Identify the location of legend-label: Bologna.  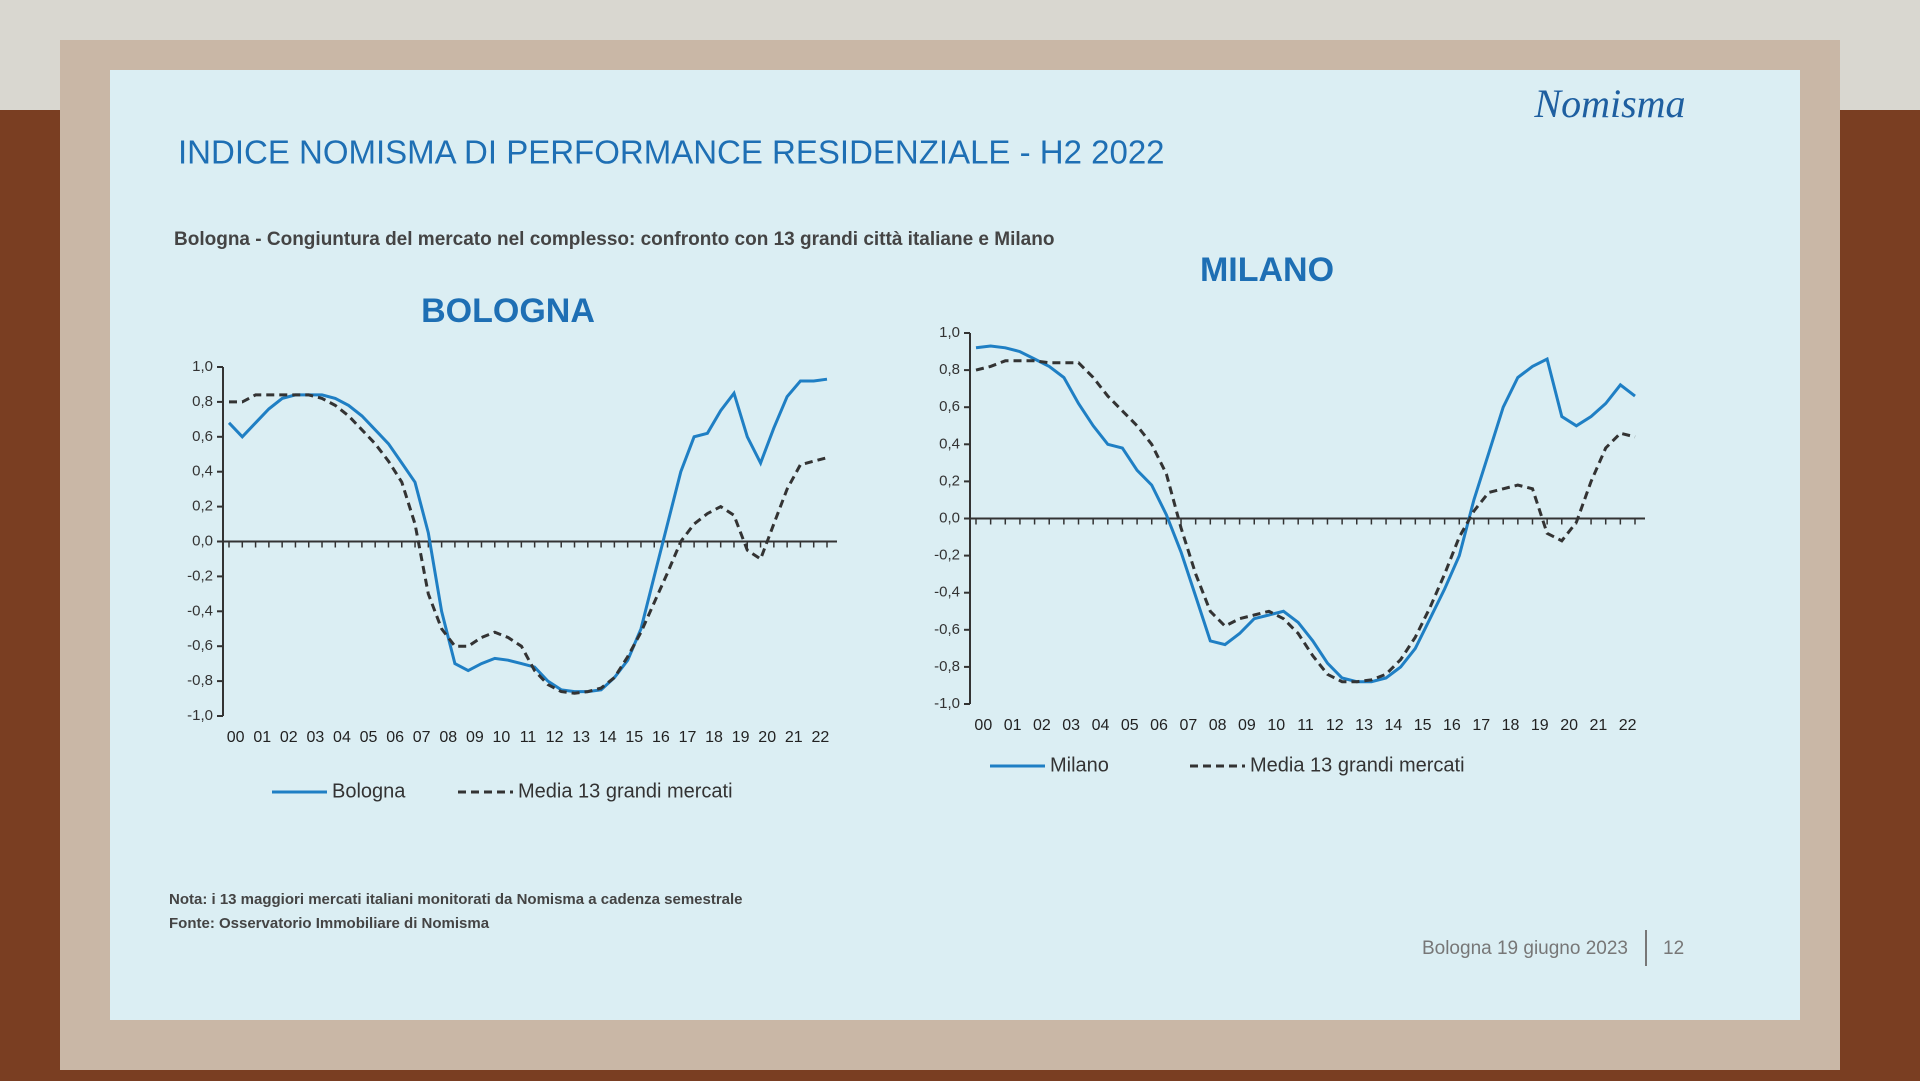
(369, 791).